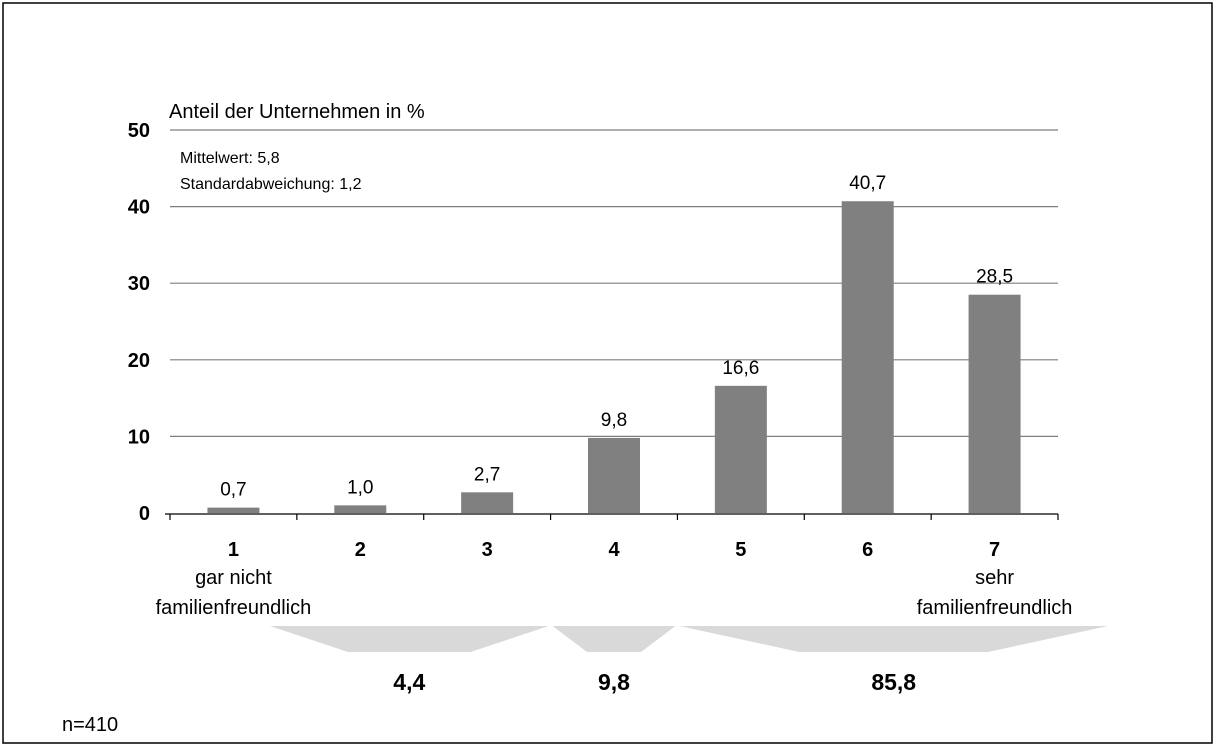 This screenshot has height=751, width=1215. What do you see at coordinates (867, 183) in the screenshot?
I see `bar-value-label: 40,7` at bounding box center [867, 183].